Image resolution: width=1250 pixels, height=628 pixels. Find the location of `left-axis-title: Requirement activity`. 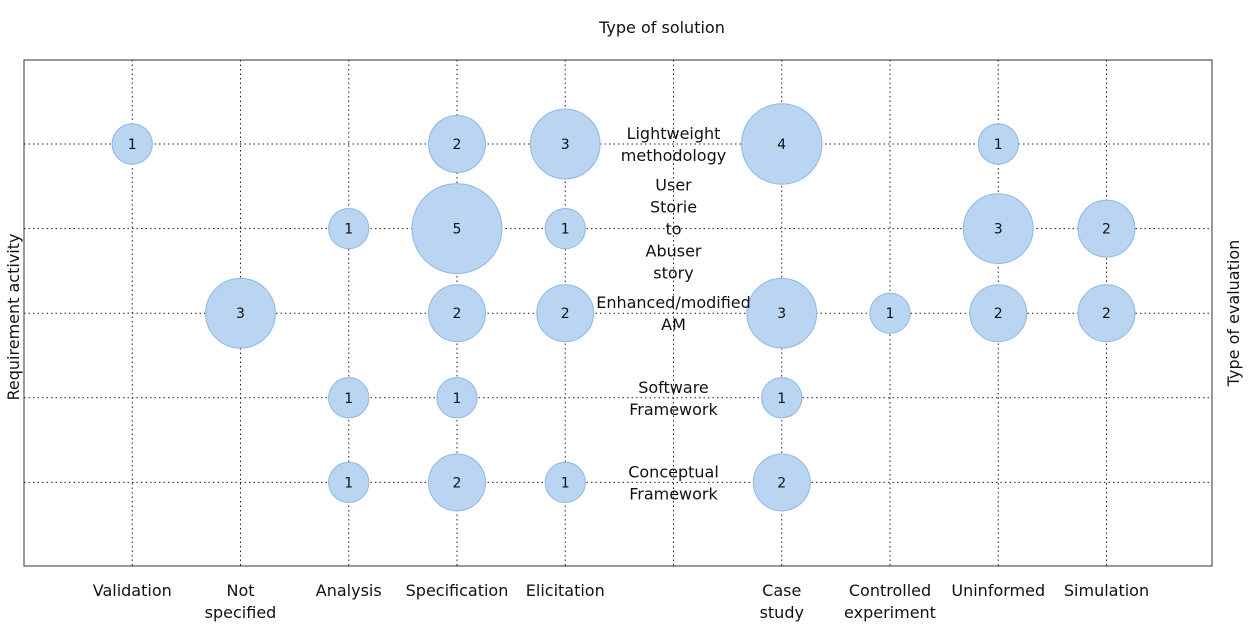

left-axis-title: Requirement activity is located at coordinates (13, 317).